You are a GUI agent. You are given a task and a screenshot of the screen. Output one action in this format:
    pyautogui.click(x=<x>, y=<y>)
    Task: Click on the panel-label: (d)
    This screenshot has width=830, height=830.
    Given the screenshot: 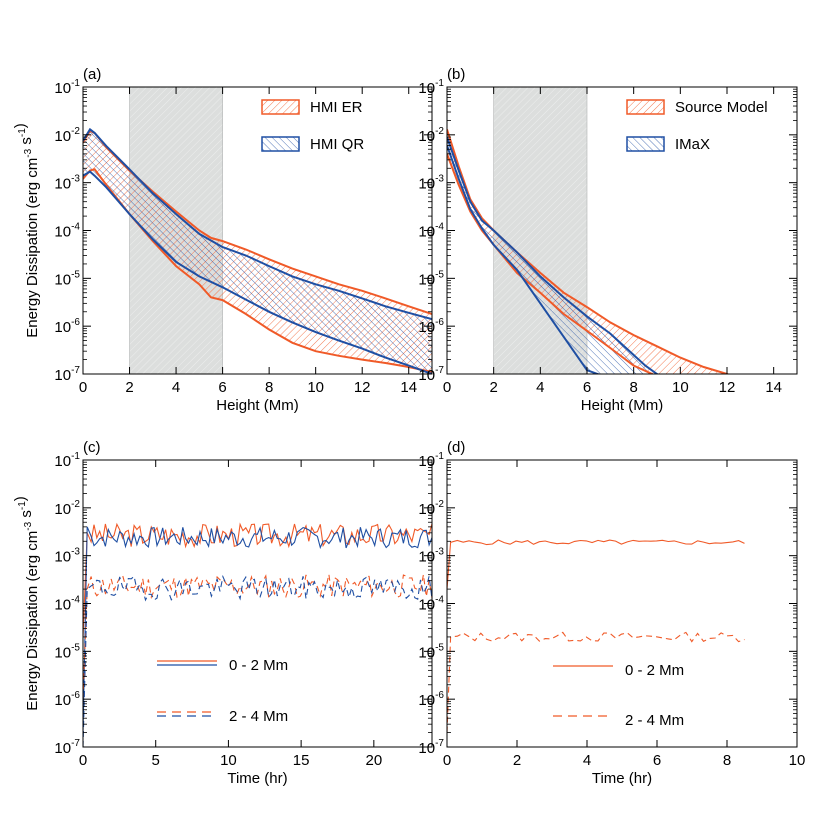 What is the action you would take?
    pyautogui.click(x=456, y=447)
    